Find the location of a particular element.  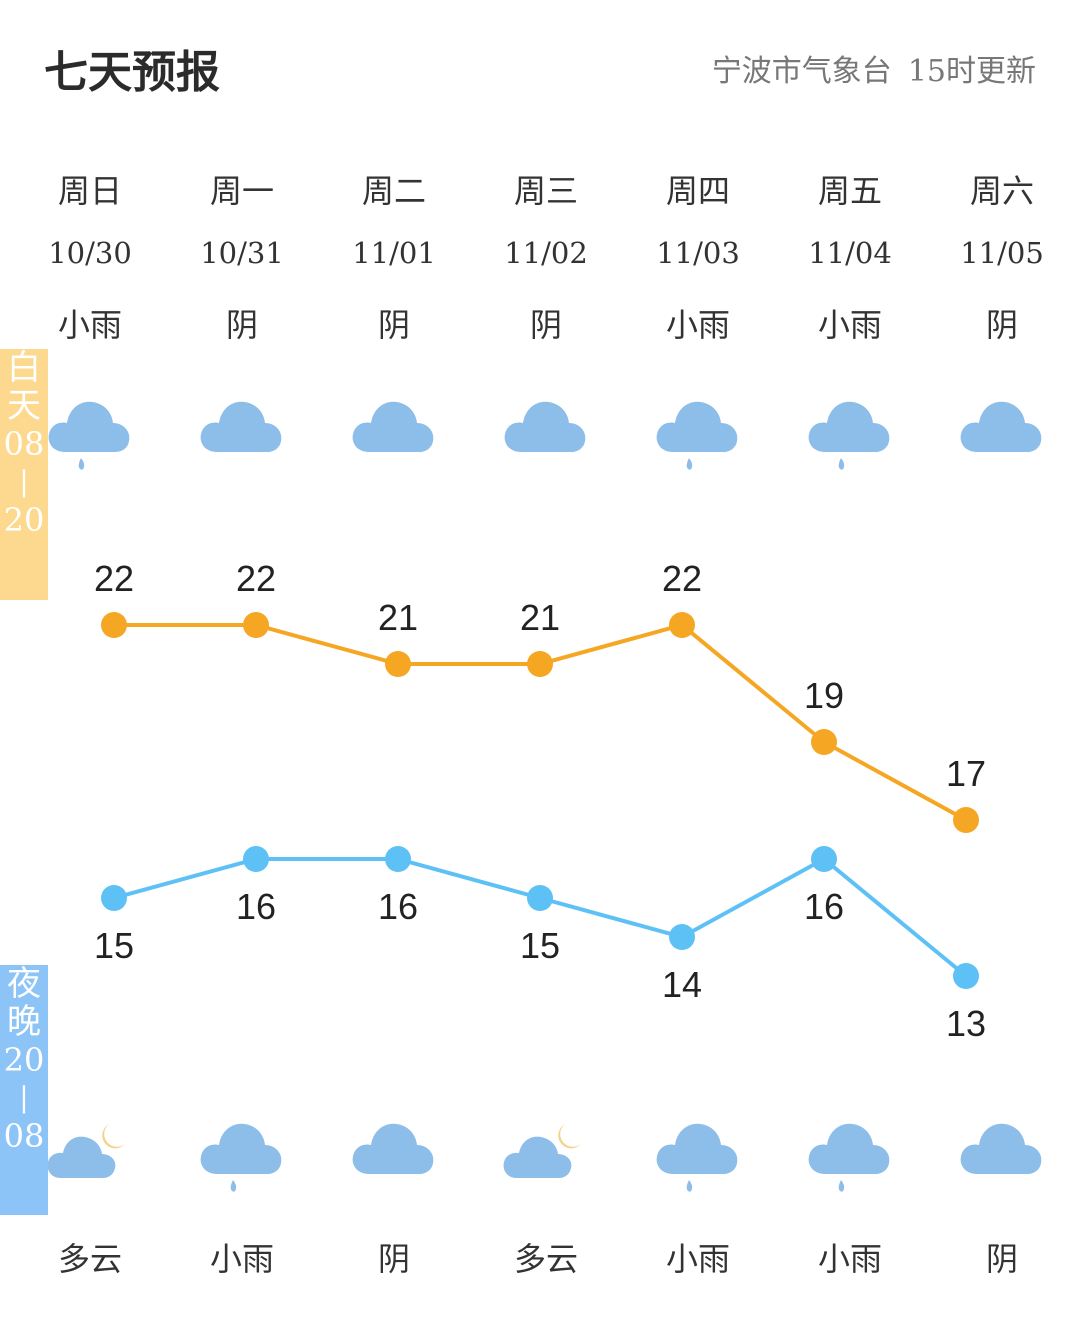

high-temp-label: 19 is located at coordinates (824, 695).